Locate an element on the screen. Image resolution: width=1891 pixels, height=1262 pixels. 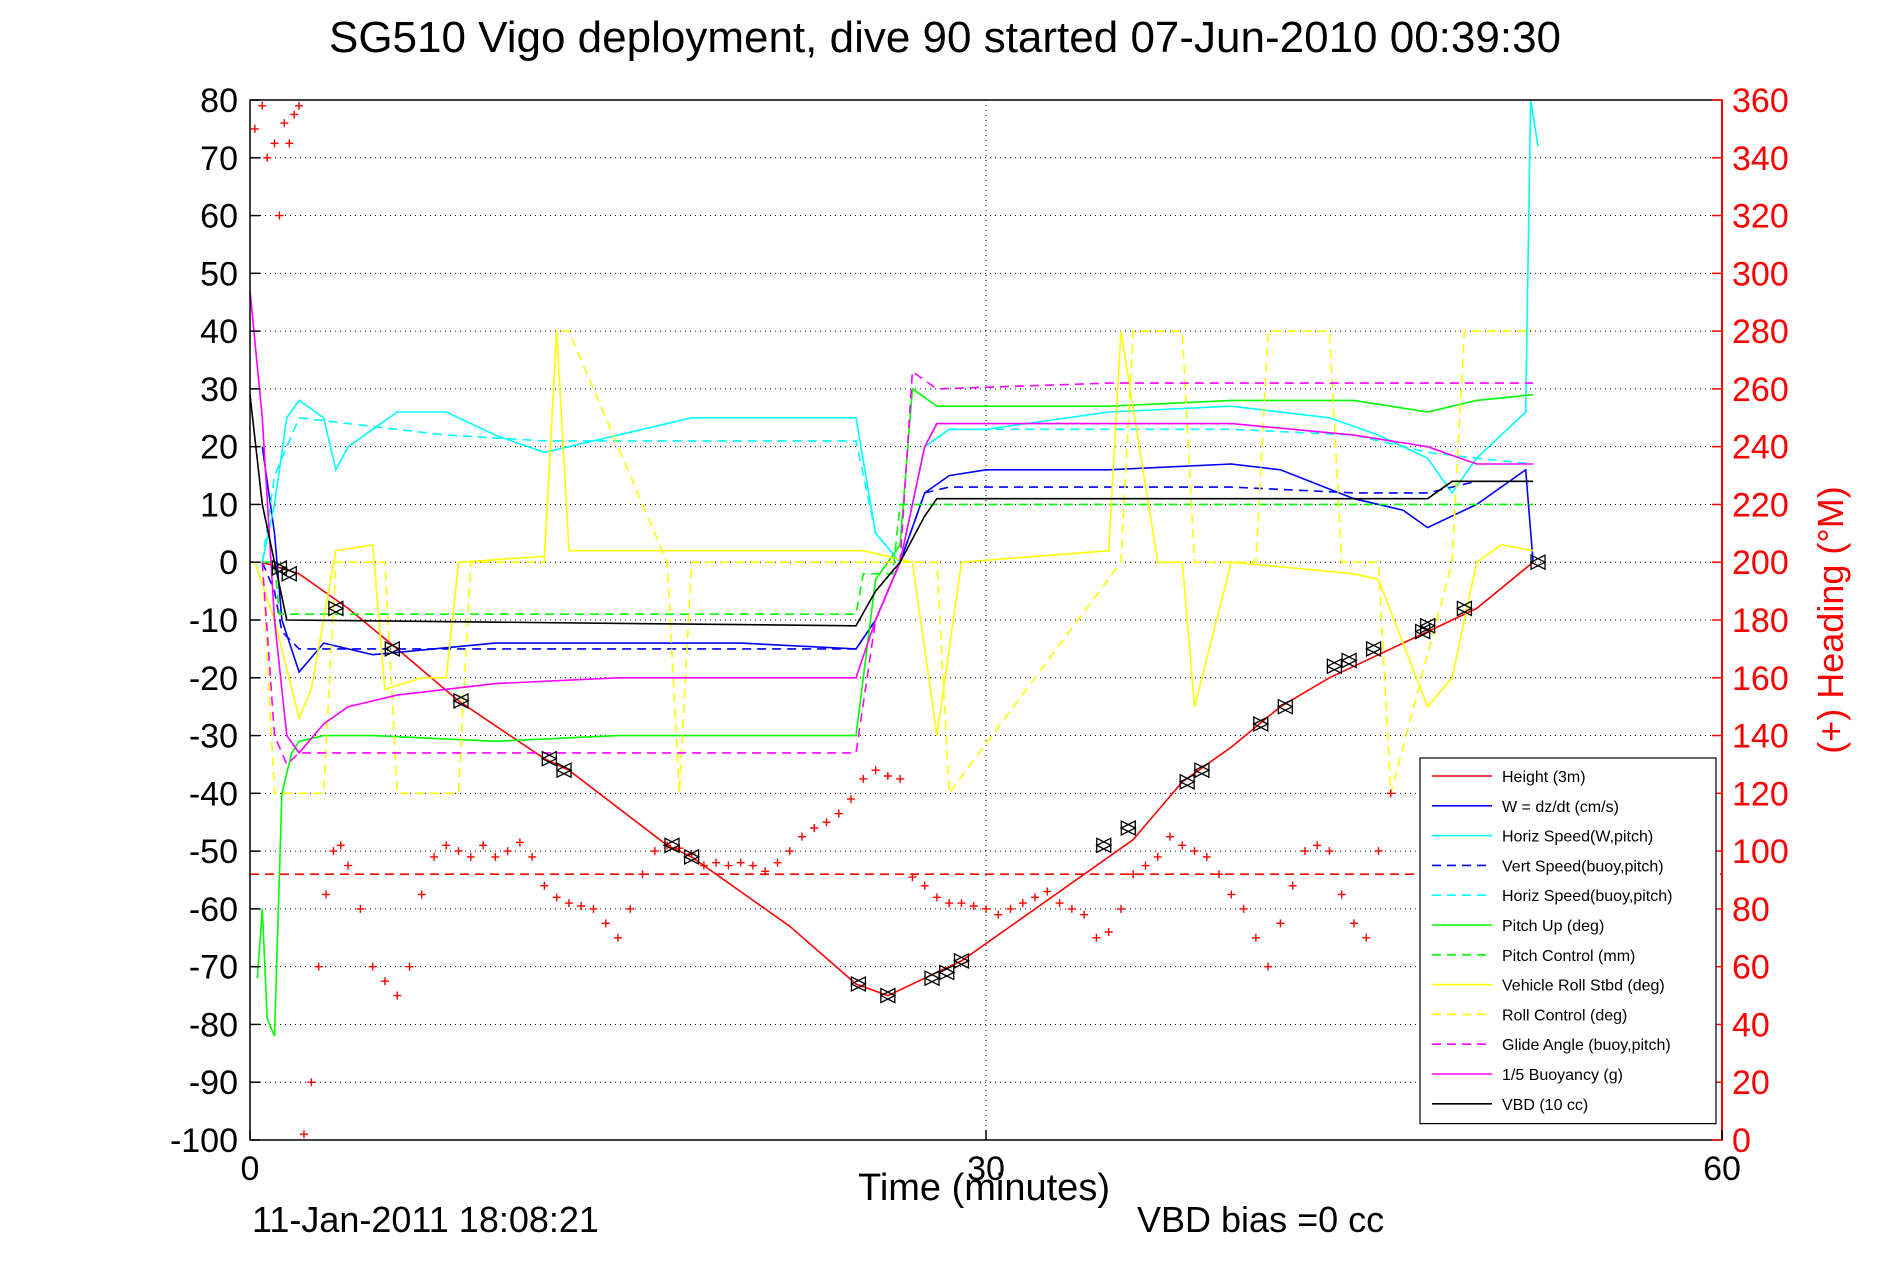
series-pitch-control-mm is located at coordinates (898, 559).